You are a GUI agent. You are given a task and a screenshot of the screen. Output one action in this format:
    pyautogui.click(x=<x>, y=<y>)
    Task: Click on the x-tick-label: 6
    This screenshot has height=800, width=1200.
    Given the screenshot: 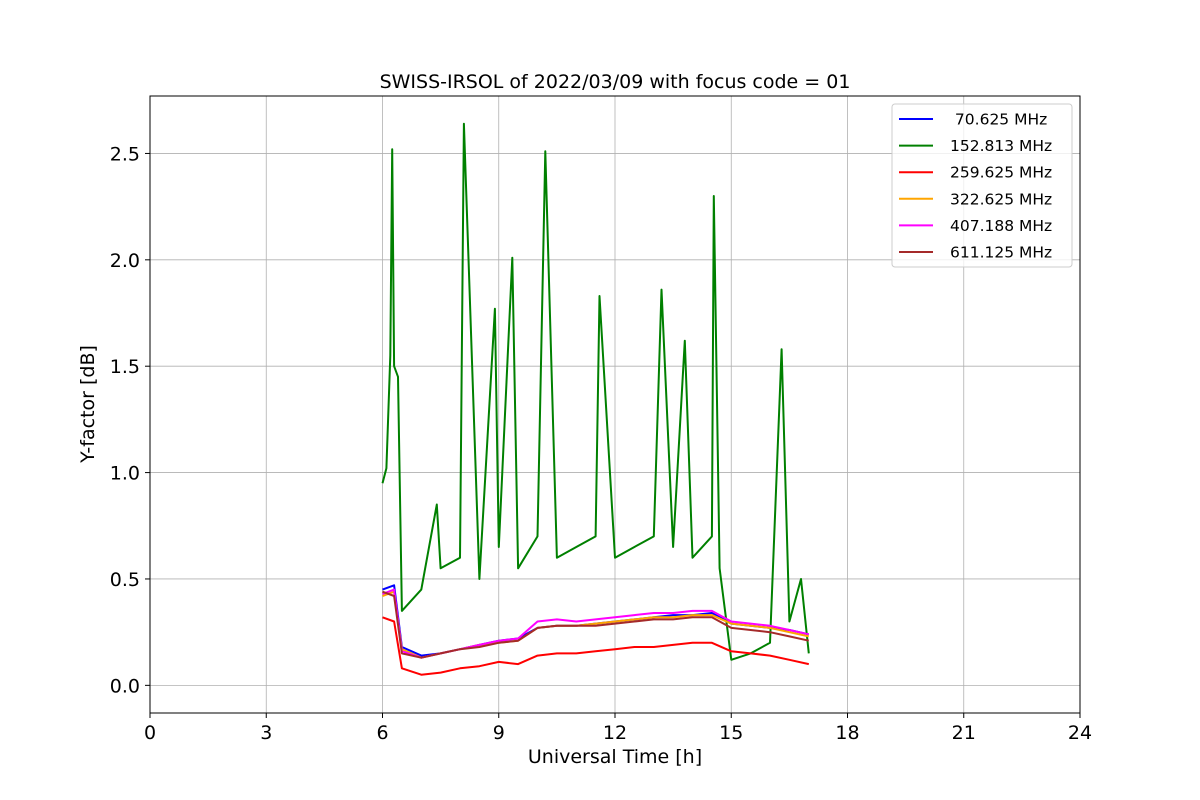 What is the action you would take?
    pyautogui.click(x=382, y=733)
    